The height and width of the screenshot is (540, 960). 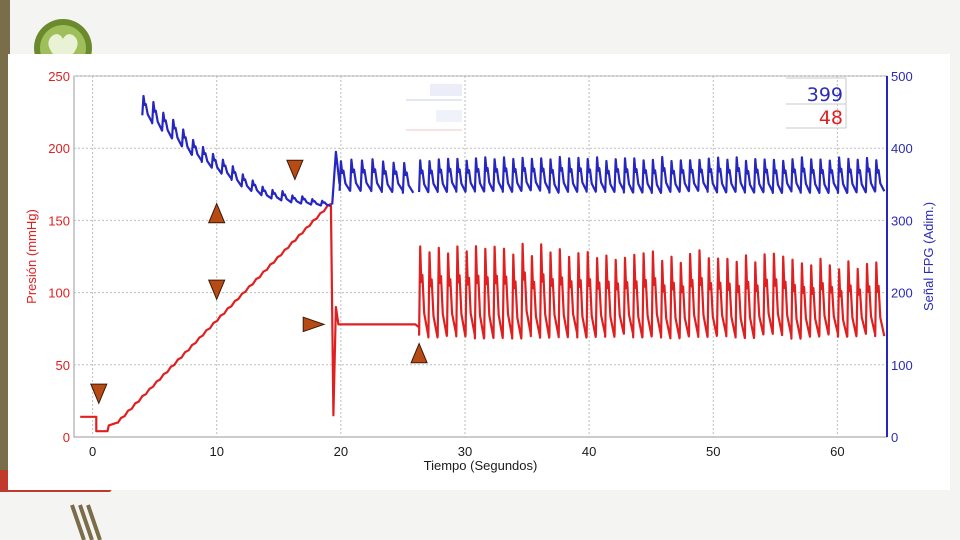 What do you see at coordinates (928, 256) in the screenshot?
I see `right-axis-title: Señal FPG (Adim.)` at bounding box center [928, 256].